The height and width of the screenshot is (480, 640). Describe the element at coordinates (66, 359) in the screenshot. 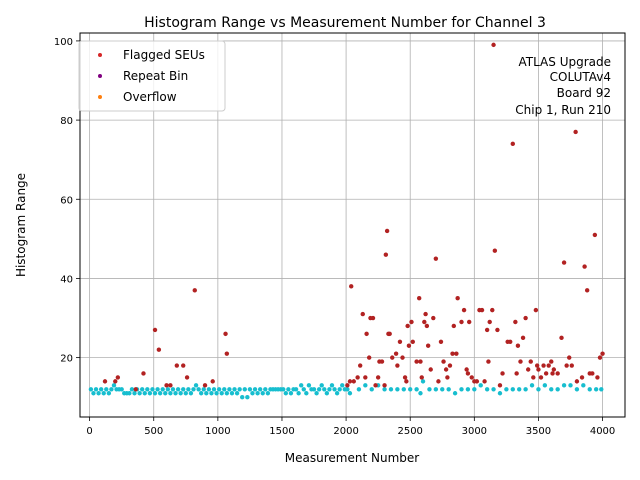

I see `y-tick-label: 20` at that location.